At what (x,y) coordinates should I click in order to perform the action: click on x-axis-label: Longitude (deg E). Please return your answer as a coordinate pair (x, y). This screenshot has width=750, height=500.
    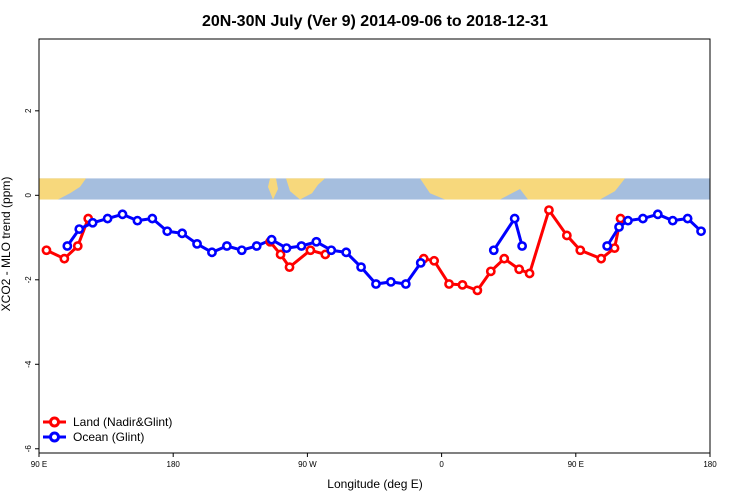
    Looking at the image, I should click on (374, 484).